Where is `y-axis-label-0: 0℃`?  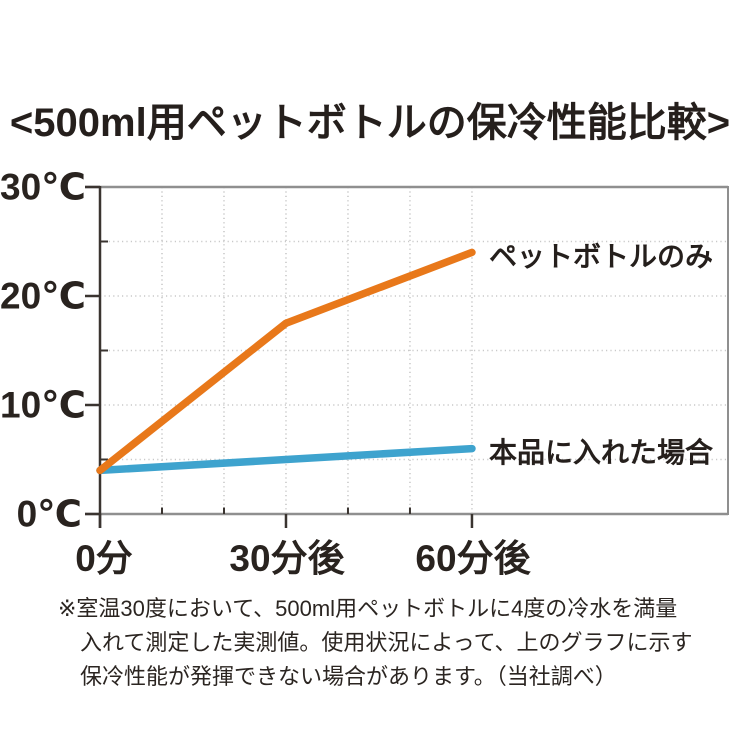
y-axis-label-0: 0℃ is located at coordinates (49, 514).